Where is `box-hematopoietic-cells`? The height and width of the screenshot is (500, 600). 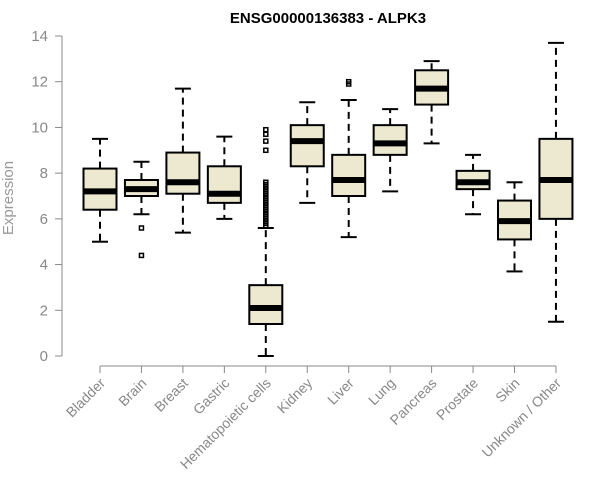
box-hematopoietic-cells is located at coordinates (266, 241).